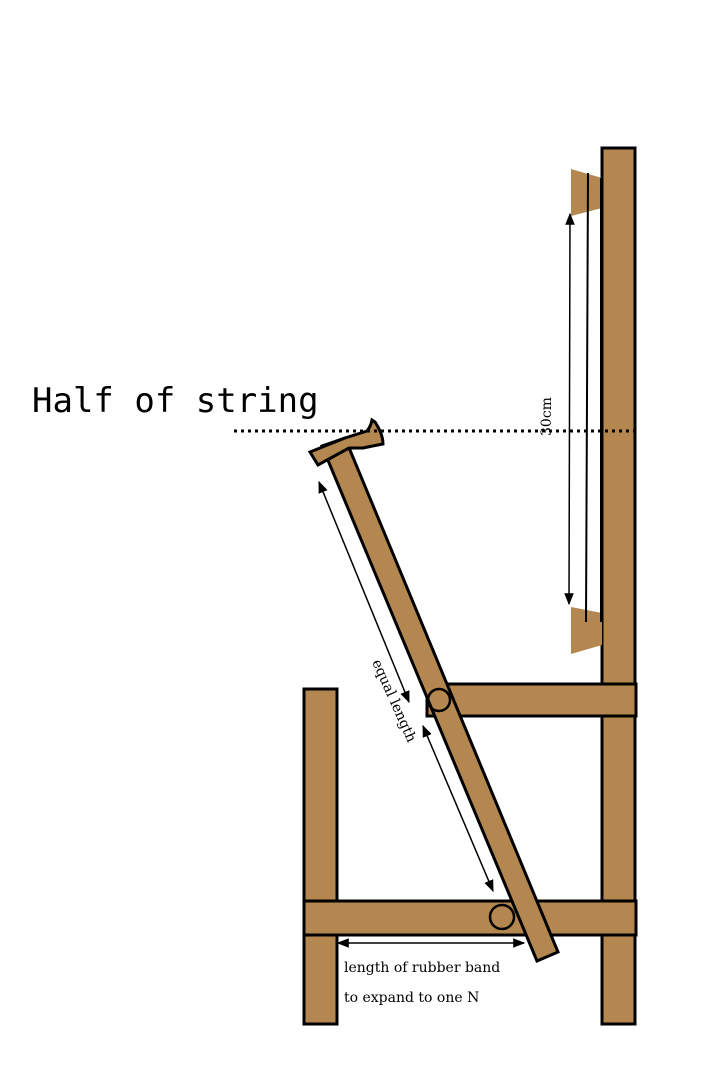  I want to click on rubber-band-label-line2: to expand to one N, so click(411, 998).